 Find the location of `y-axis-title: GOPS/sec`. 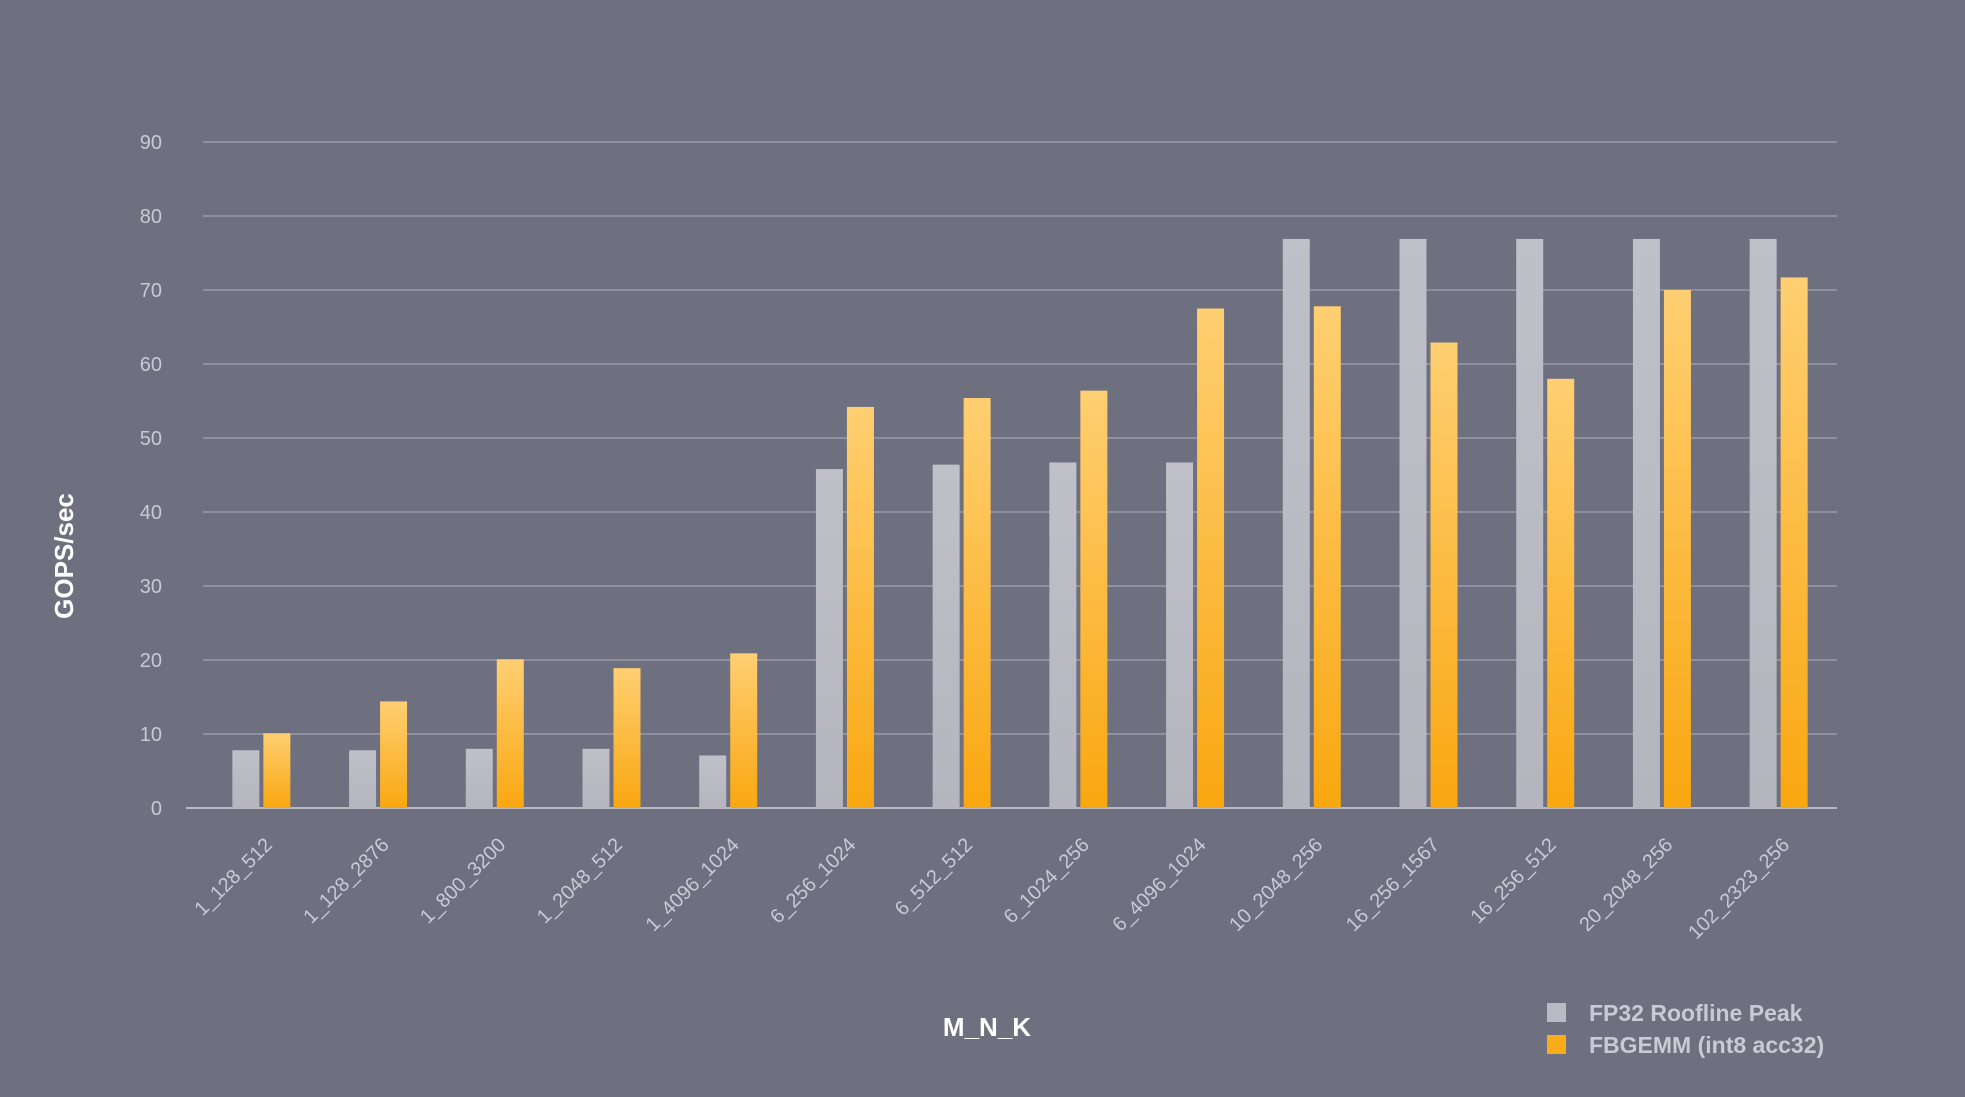

y-axis-title: GOPS/sec is located at coordinates (64, 556).